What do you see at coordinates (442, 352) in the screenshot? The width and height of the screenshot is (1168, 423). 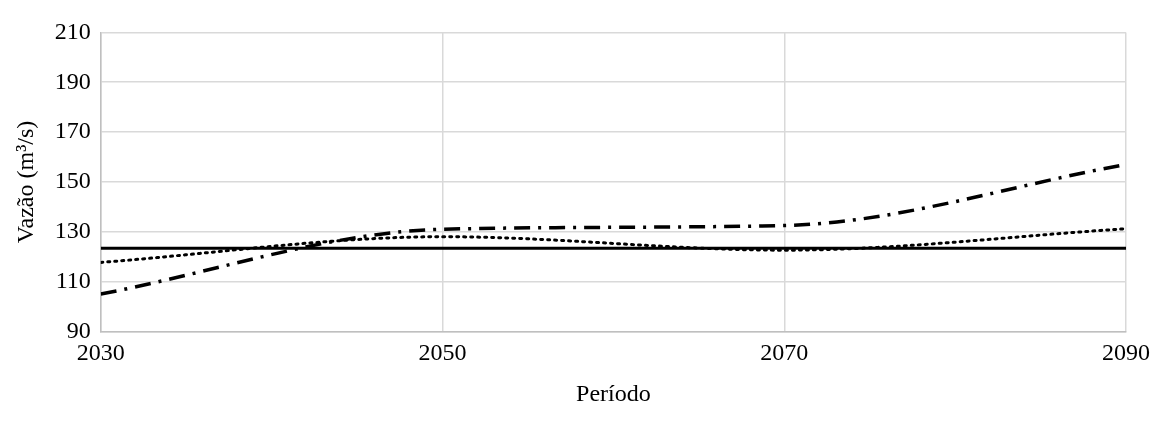 I see `x-tick-label: 2050` at bounding box center [442, 352].